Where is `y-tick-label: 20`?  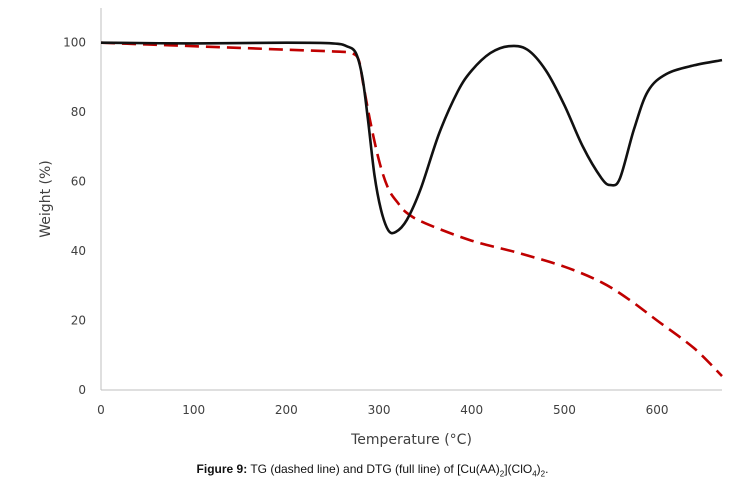
y-tick-label: 20 is located at coordinates (78, 321).